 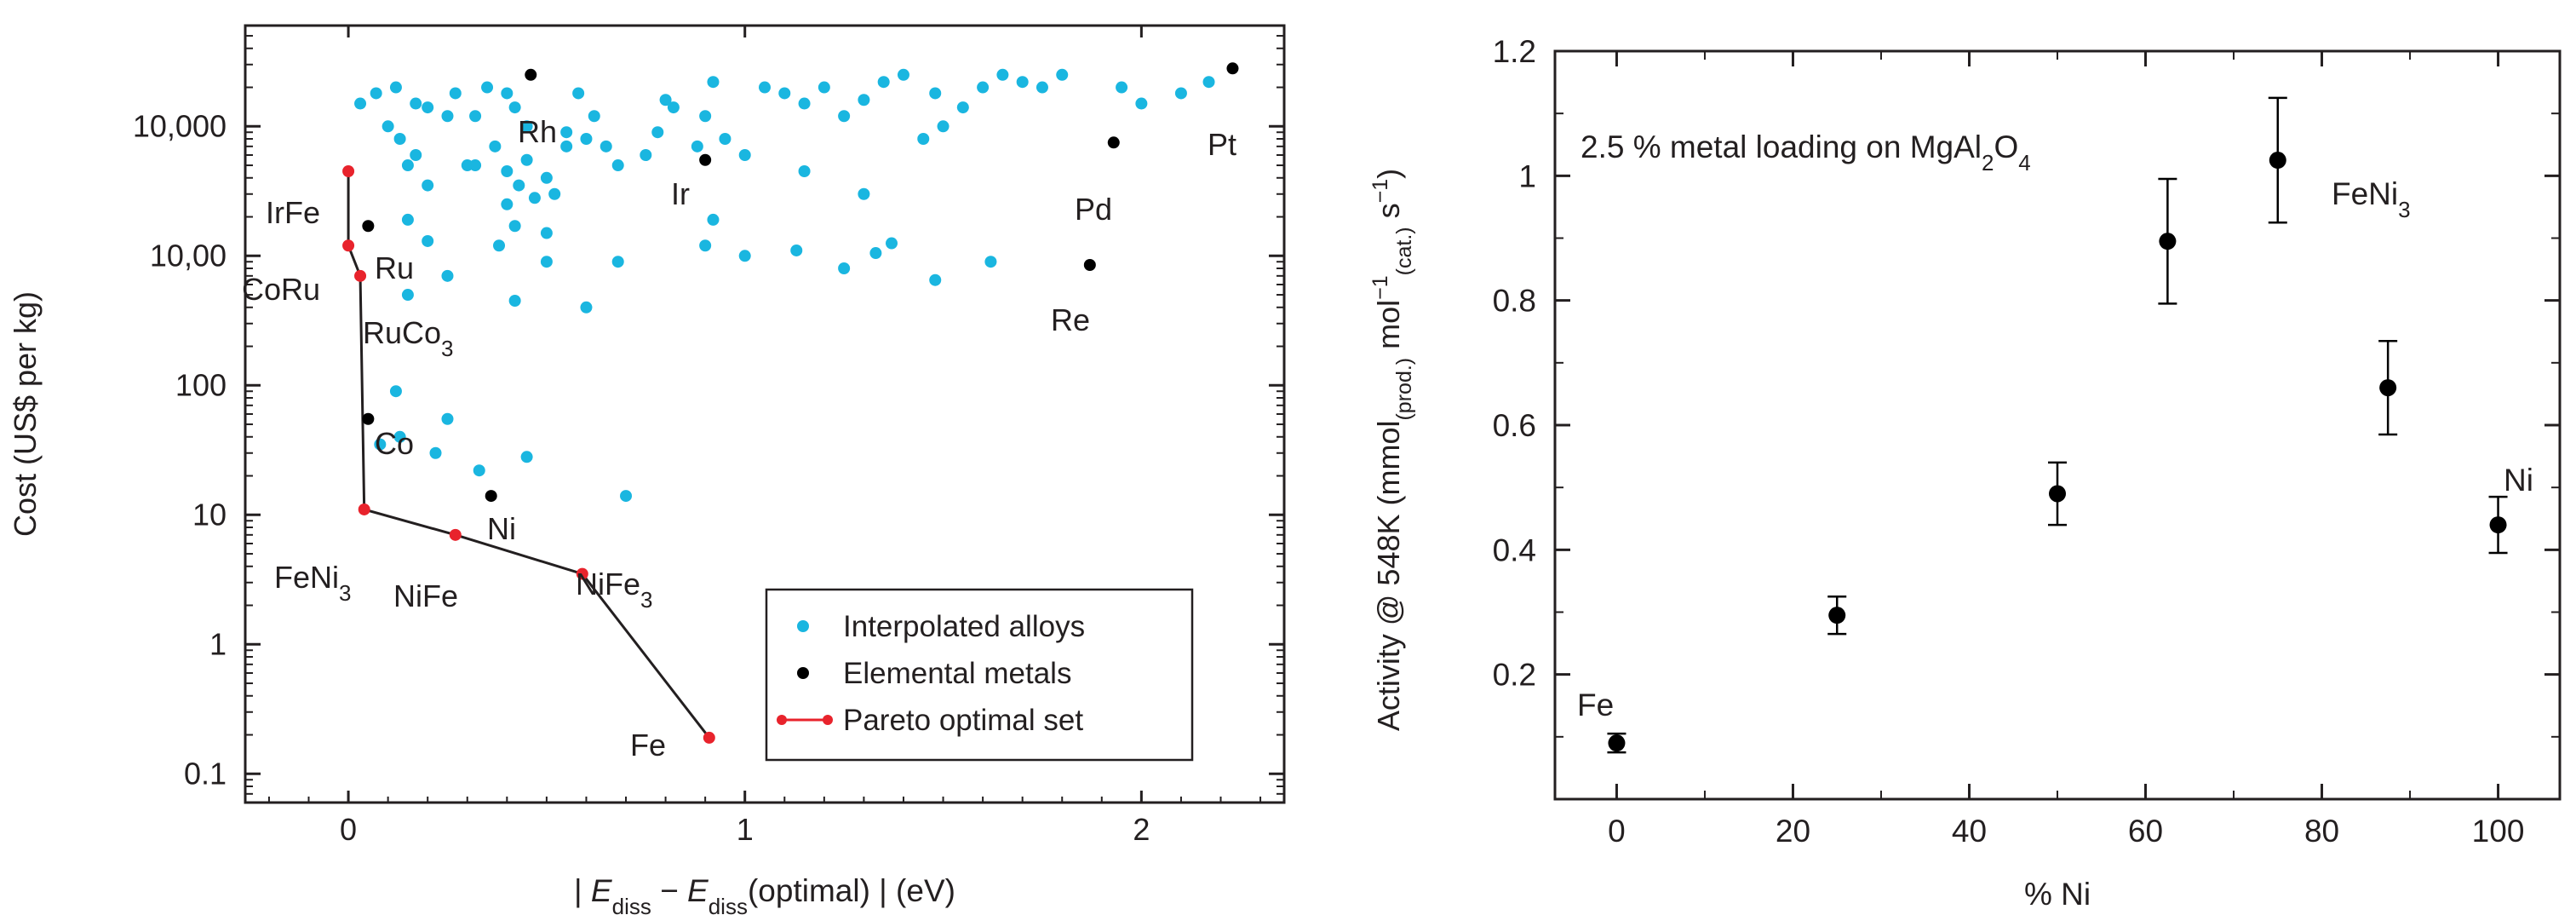 I want to click on left-y-tick-label: 10,00, so click(x=188, y=256).